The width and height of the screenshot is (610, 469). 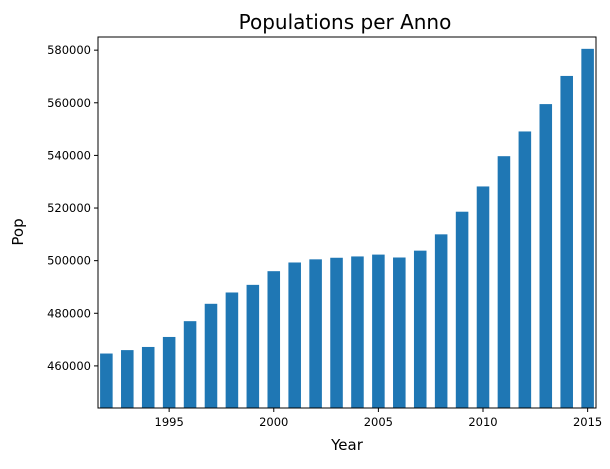 I want to click on bar-2001, so click(x=294, y=335).